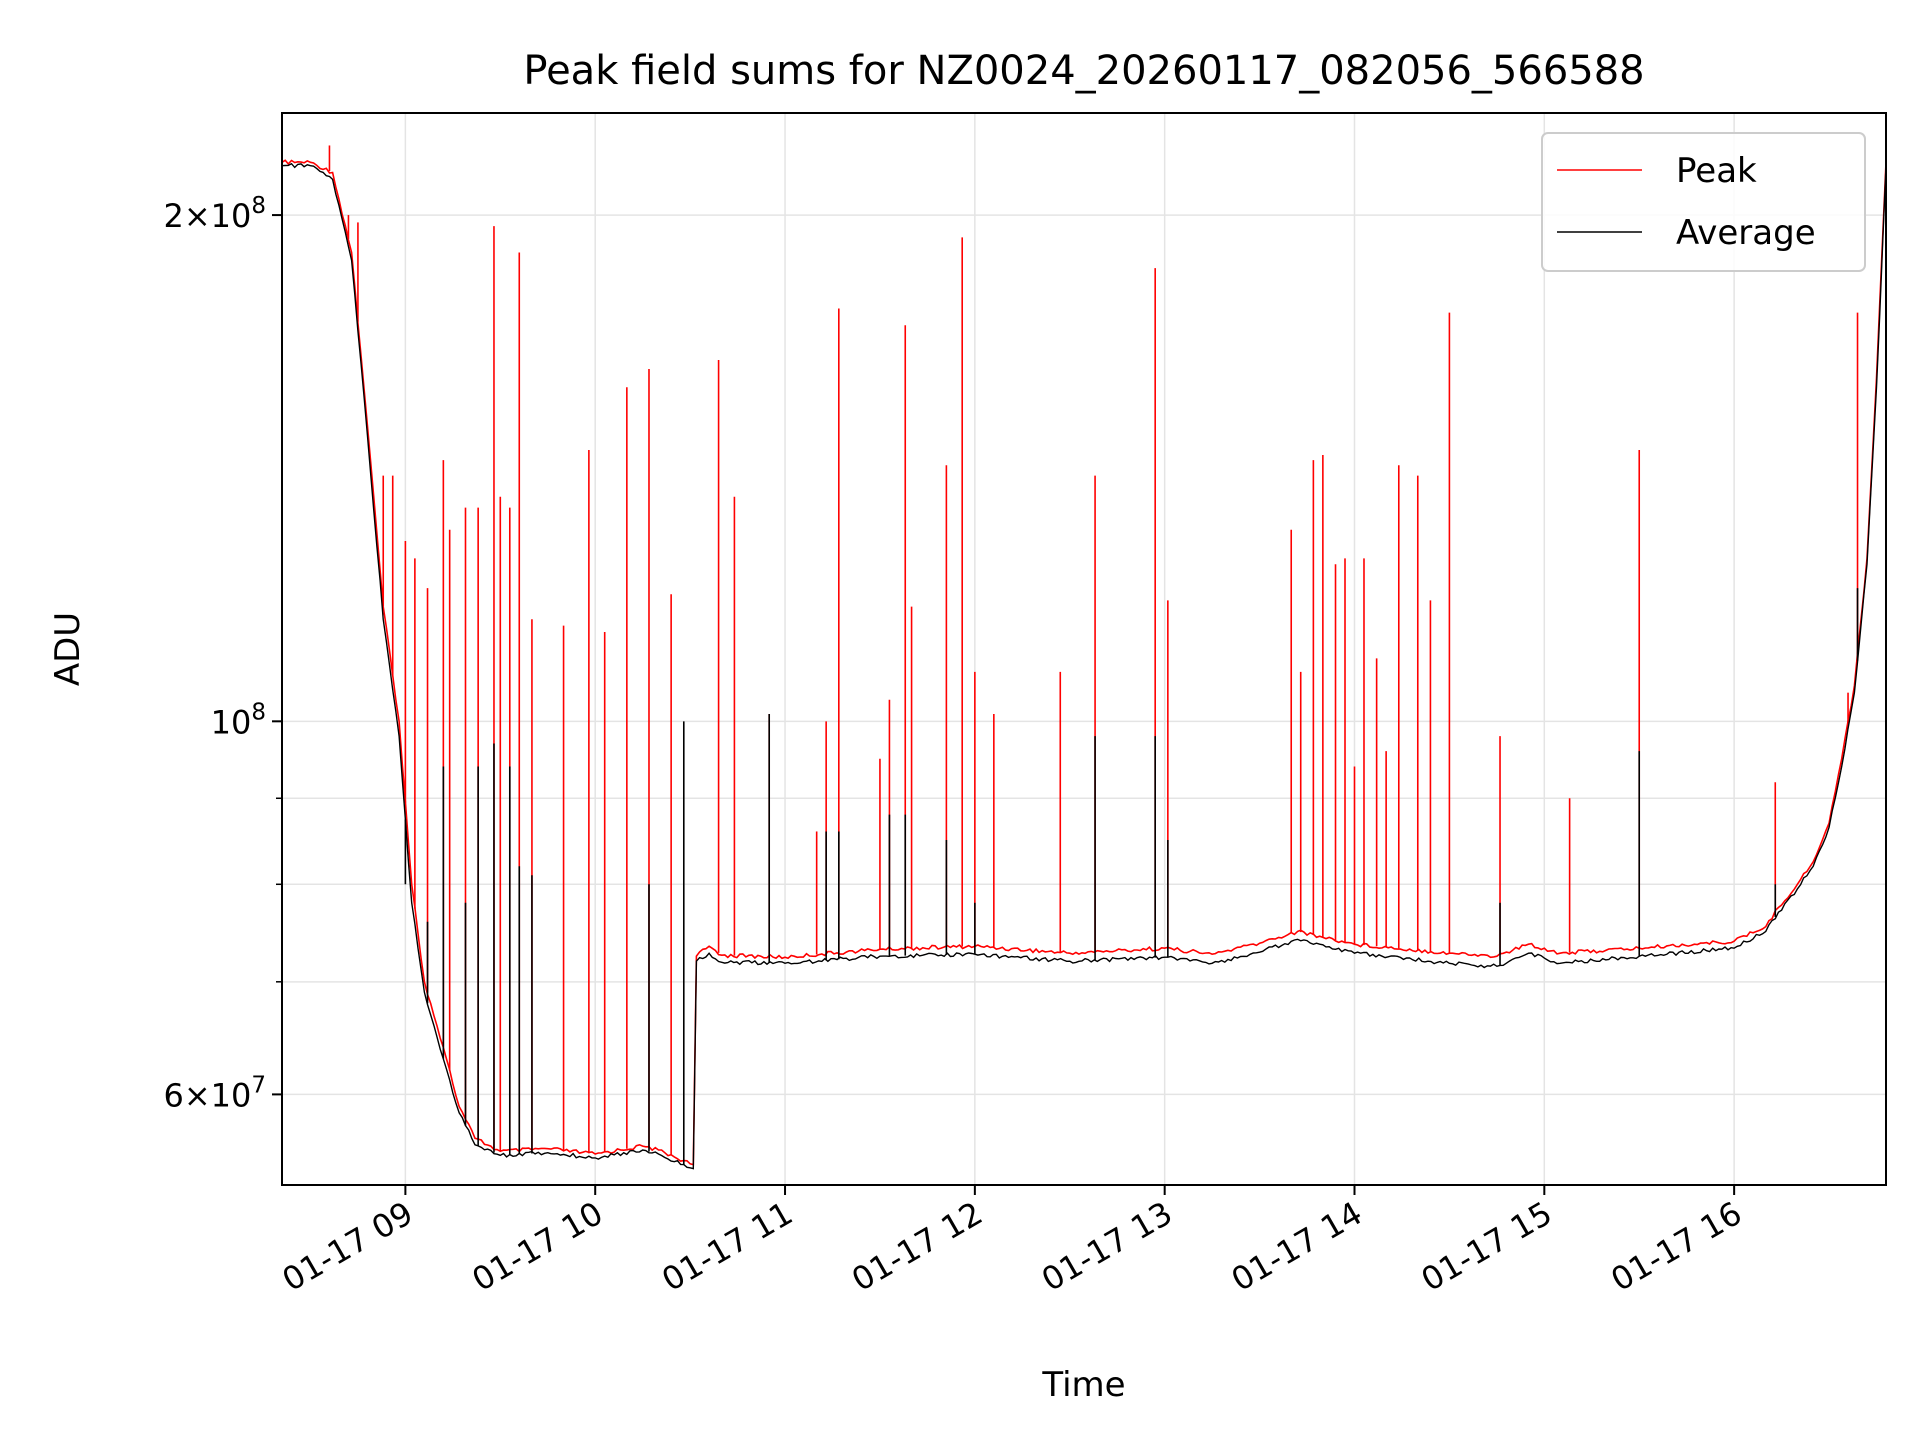 The image size is (1920, 1440). What do you see at coordinates (238, 720) in the screenshot?
I see `y-tick-label: 108` at bounding box center [238, 720].